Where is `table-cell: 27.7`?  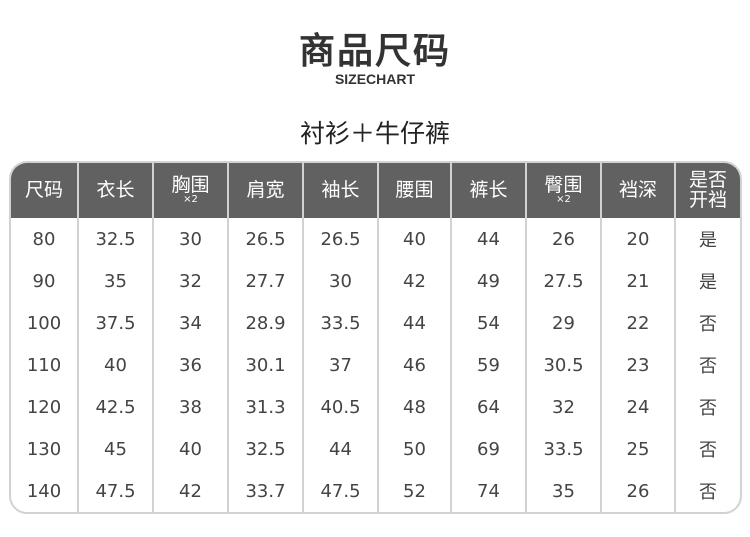 table-cell: 27.7 is located at coordinates (265, 281).